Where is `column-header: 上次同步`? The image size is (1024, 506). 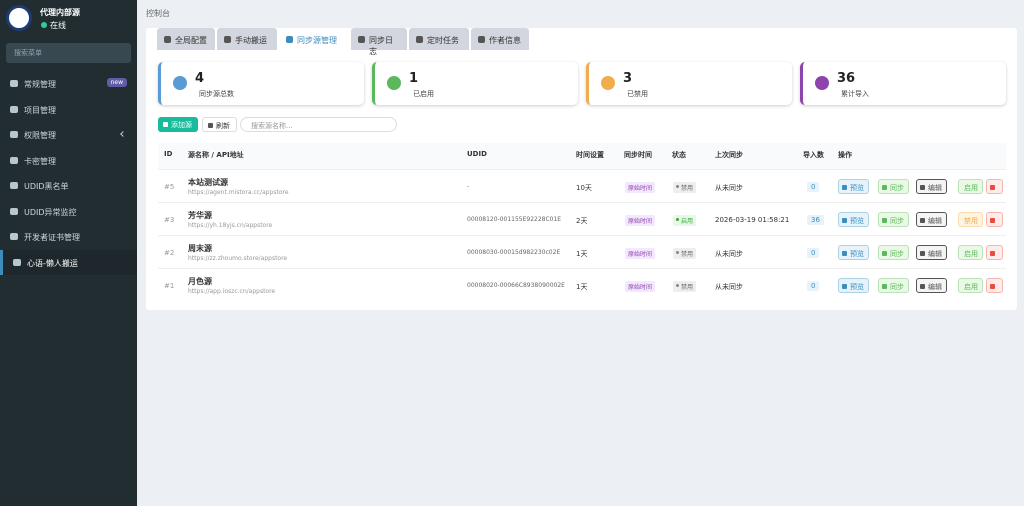
column-header: 上次同步 is located at coordinates (729, 155).